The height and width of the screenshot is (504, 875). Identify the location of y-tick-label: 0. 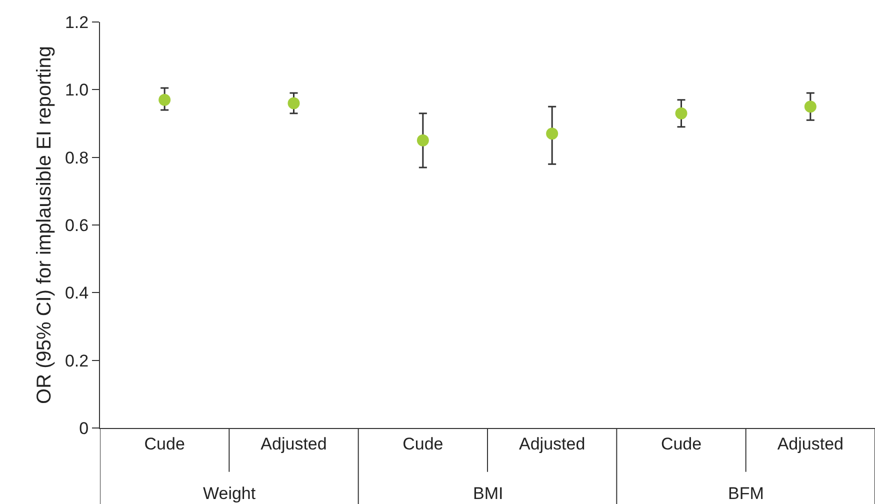
(84, 428).